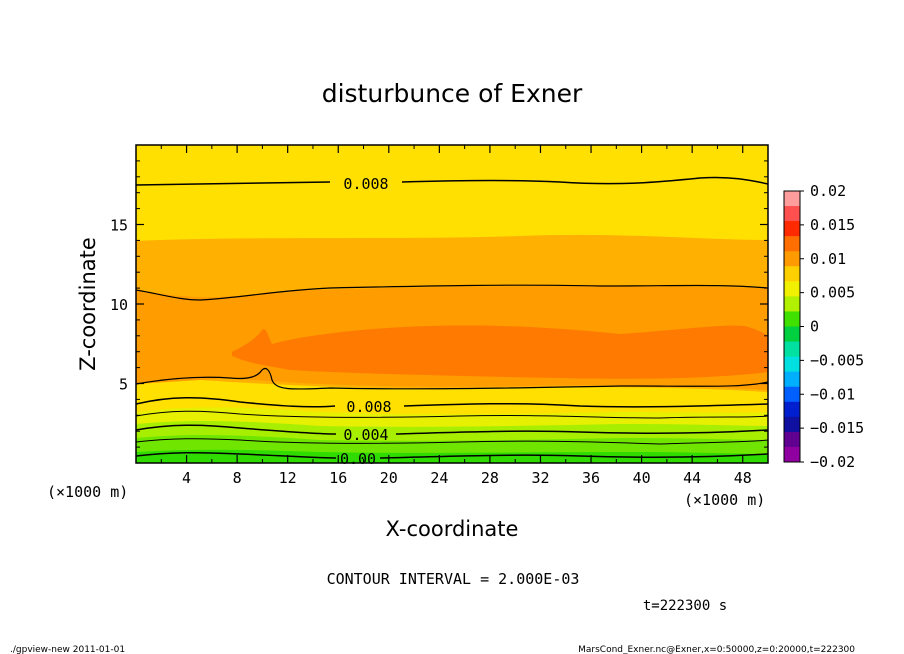 The height and width of the screenshot is (654, 904). What do you see at coordinates (123, 385) in the screenshot?
I see `y-tick-label: 5` at bounding box center [123, 385].